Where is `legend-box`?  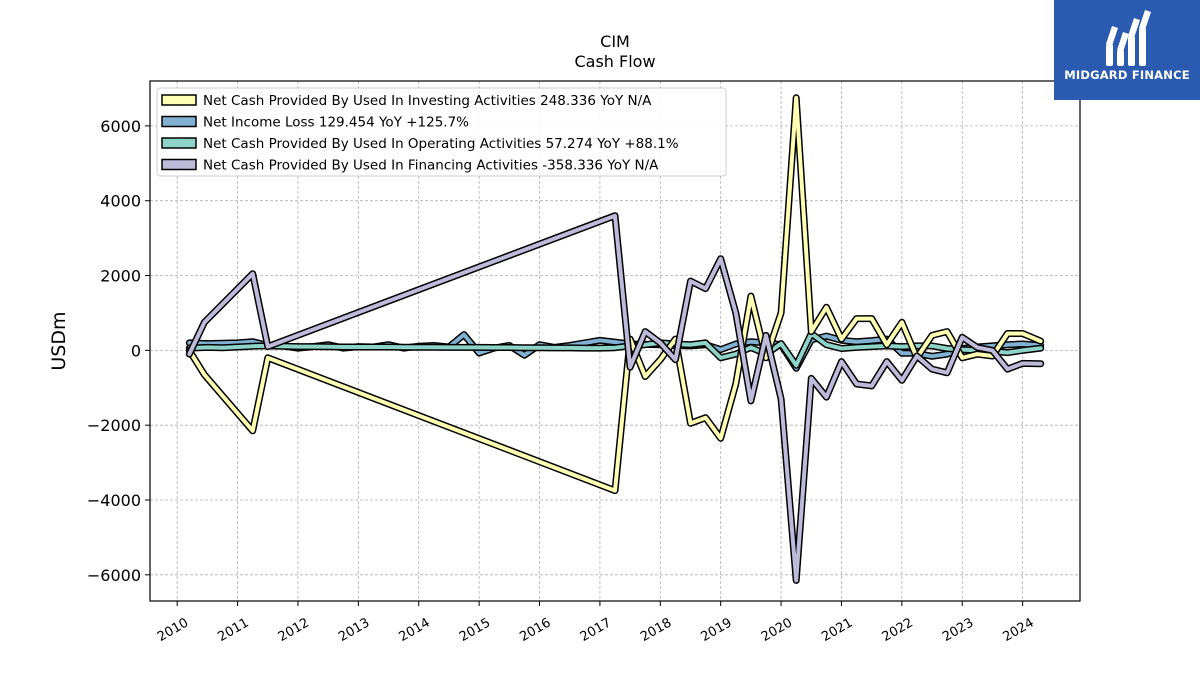 legend-box is located at coordinates (441, 132).